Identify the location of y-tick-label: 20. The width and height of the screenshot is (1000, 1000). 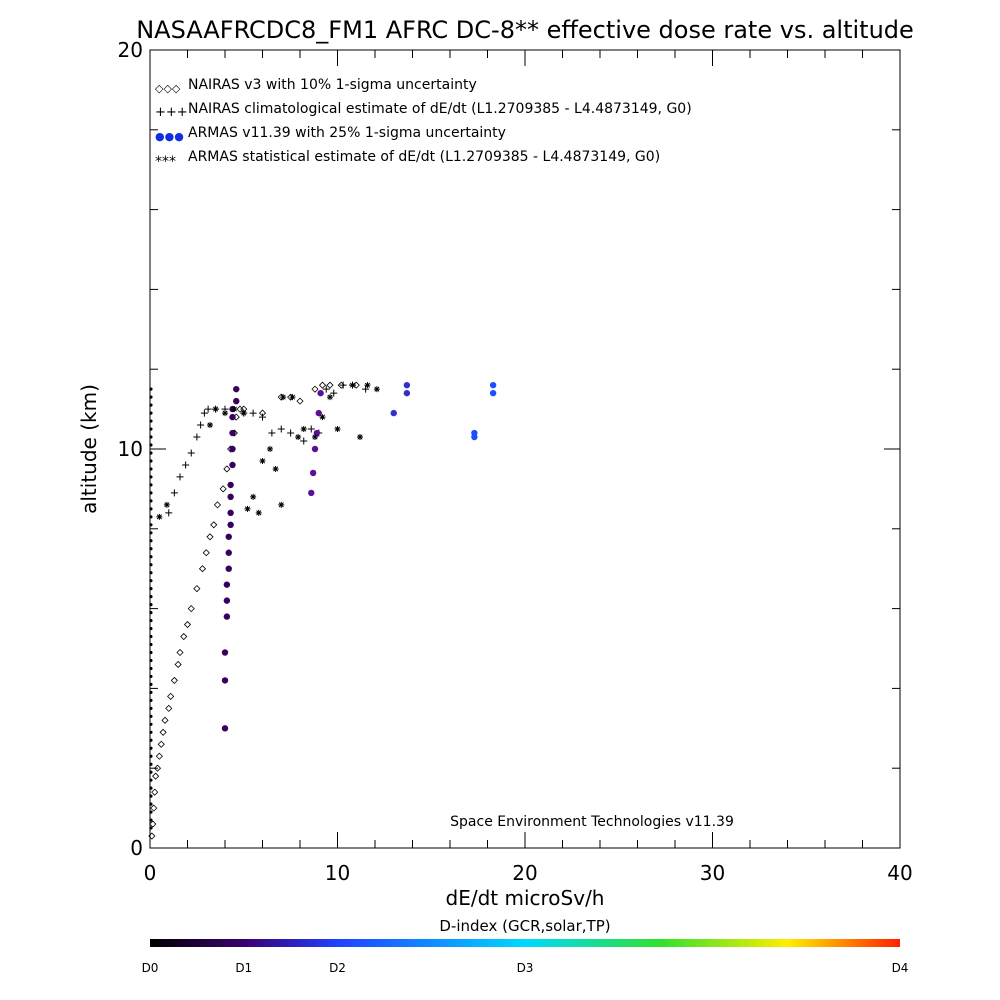
(130, 50).